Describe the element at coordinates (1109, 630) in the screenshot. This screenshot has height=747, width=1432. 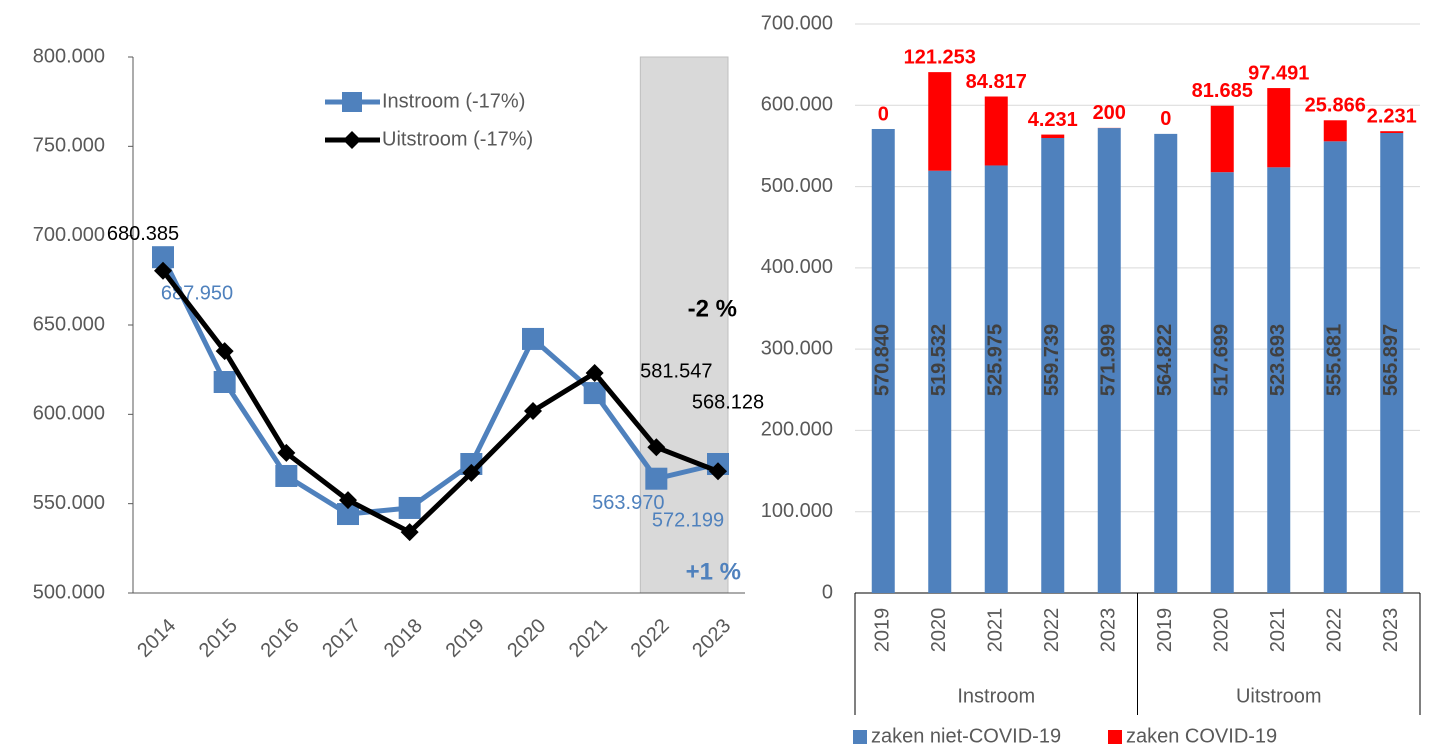
I see `x-tick-label: 2023` at that location.